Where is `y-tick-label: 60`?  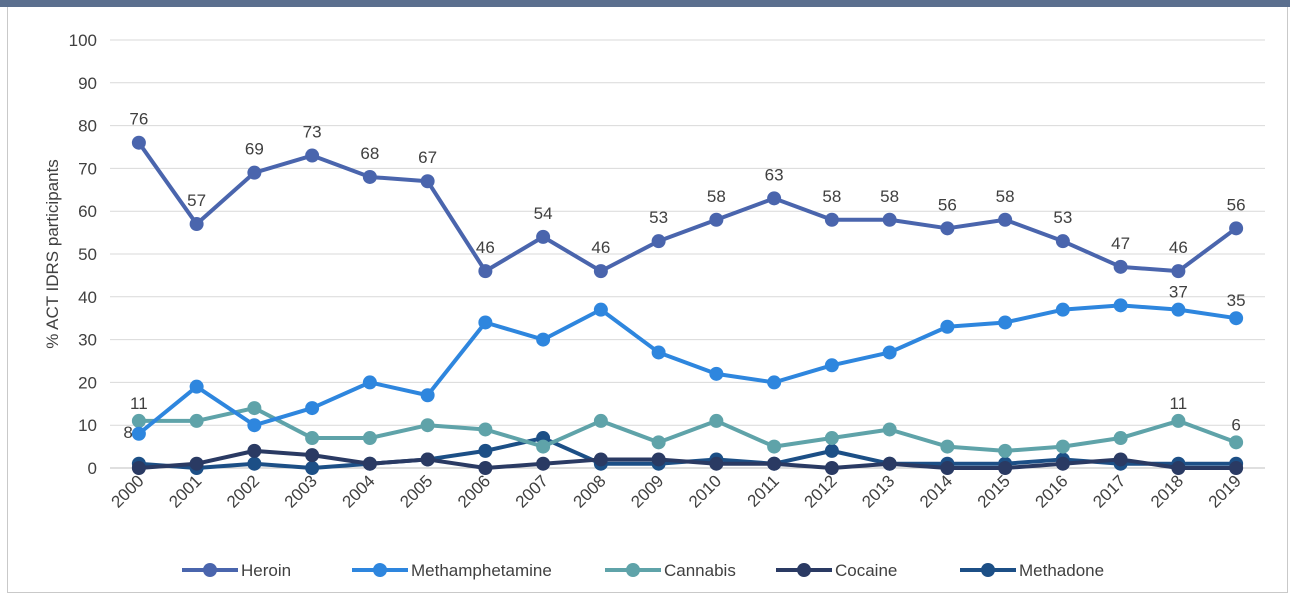 y-tick-label: 60 is located at coordinates (87, 211).